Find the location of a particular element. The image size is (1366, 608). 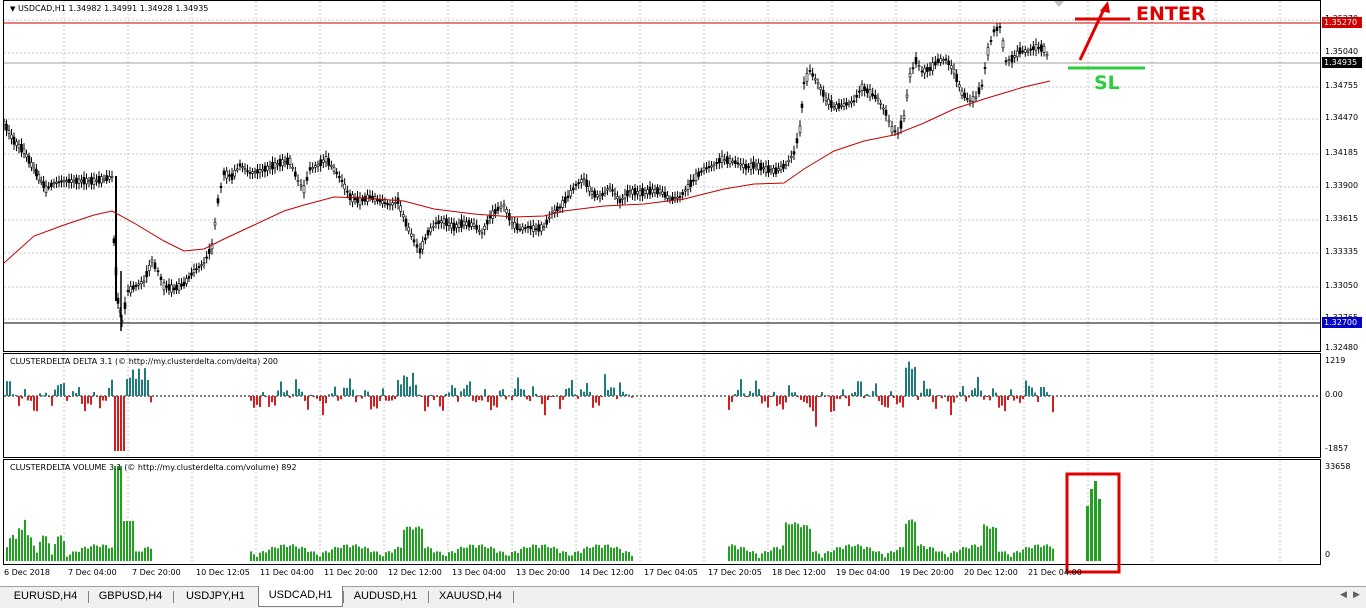

chart-tab-usdcad-h1: USDCAD,H1 is located at coordinates (300, 596).